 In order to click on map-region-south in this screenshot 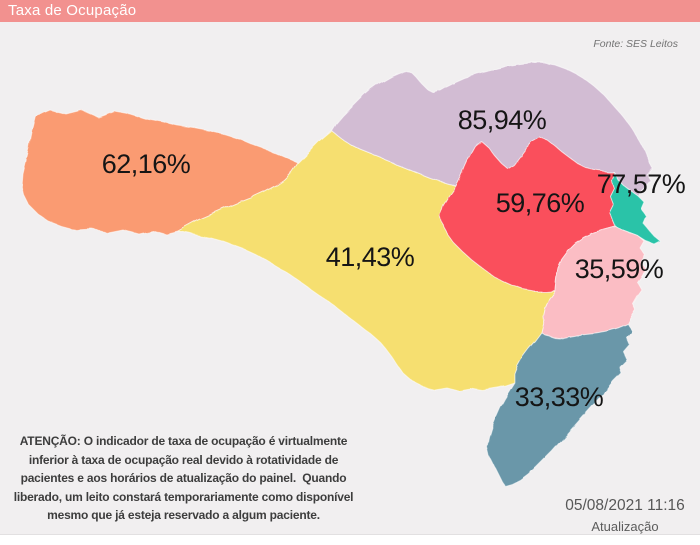, I will do `click(559, 405)`.